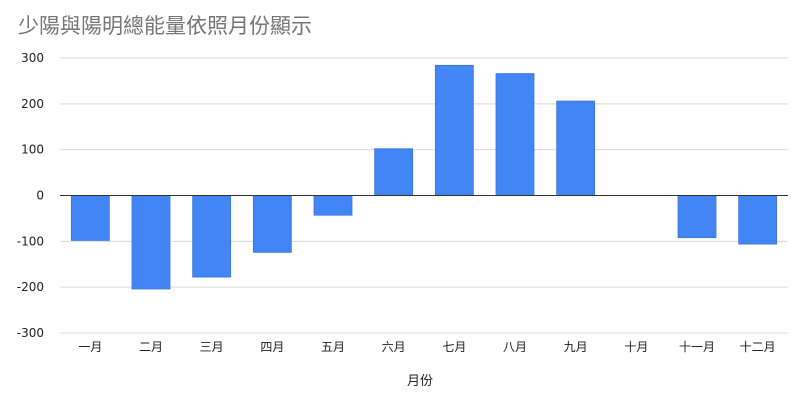  Describe the element at coordinates (165, 26) in the screenshot. I see `chart-title: 少陽與陽明總能量依照月份顯示` at that location.